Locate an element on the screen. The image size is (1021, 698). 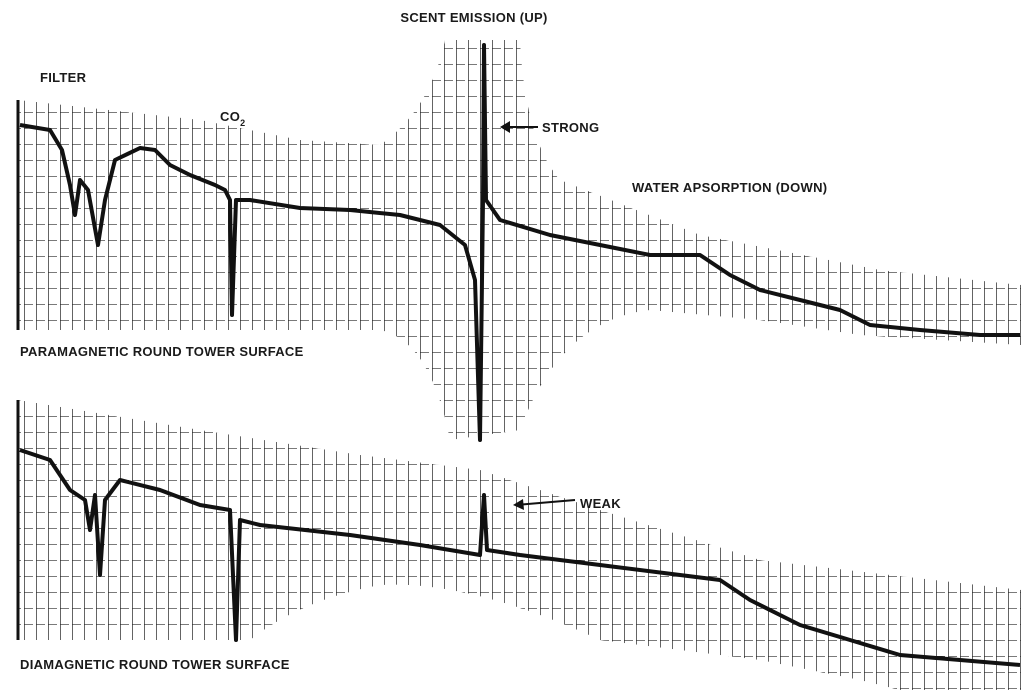
scent-emission-label: SCENT EMISSION (UP) is located at coordinates (473, 17).